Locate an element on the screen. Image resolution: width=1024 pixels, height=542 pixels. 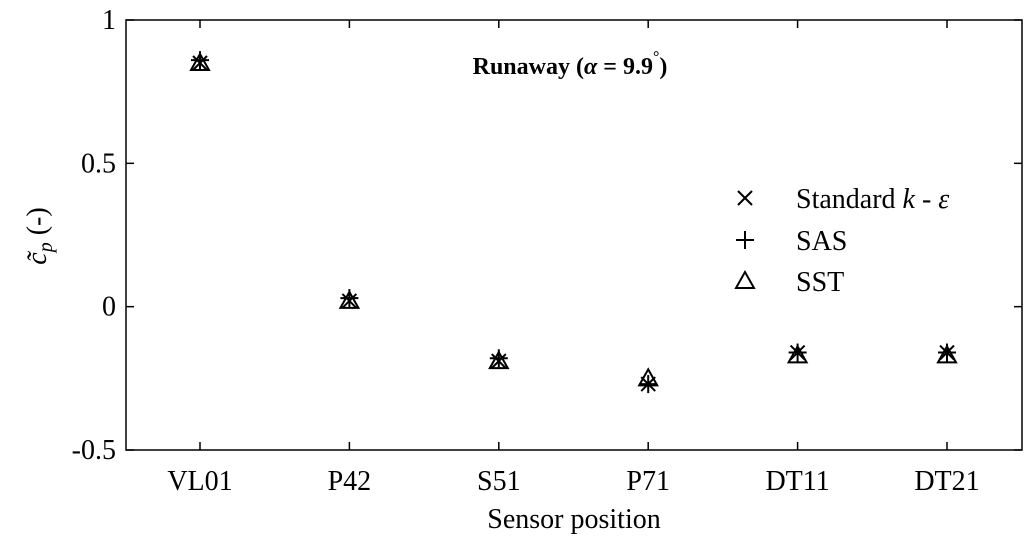
x-tick-label: P71 is located at coordinates (648, 481).